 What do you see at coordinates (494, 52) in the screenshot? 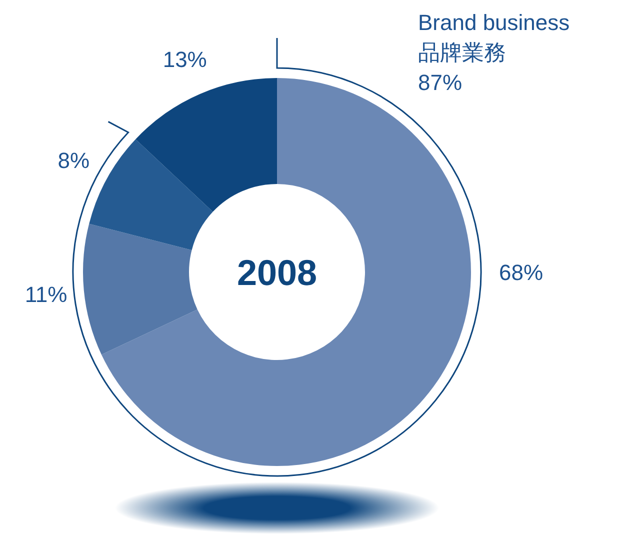
I see `text: Brand business 品牌業務 87%` at bounding box center [494, 52].